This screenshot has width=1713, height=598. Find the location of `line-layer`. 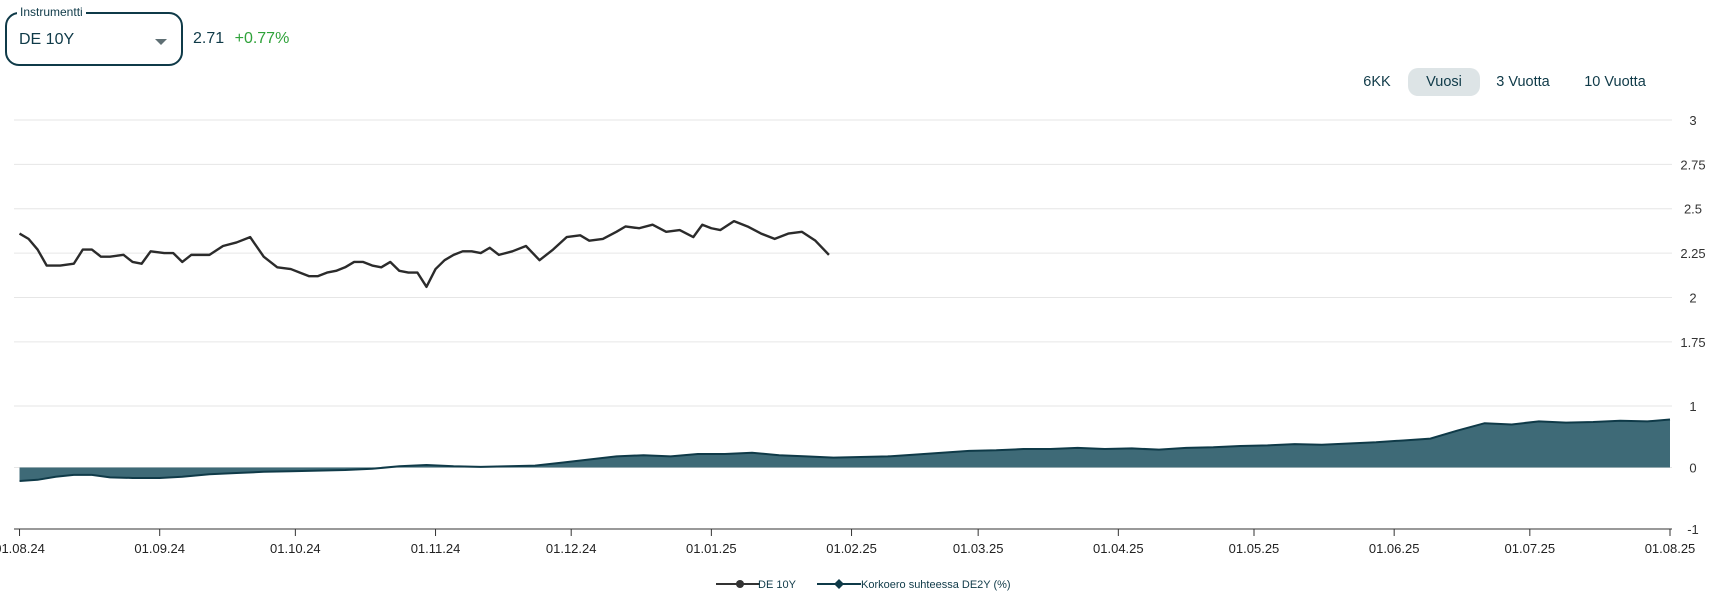

line-layer is located at coordinates (424, 254).